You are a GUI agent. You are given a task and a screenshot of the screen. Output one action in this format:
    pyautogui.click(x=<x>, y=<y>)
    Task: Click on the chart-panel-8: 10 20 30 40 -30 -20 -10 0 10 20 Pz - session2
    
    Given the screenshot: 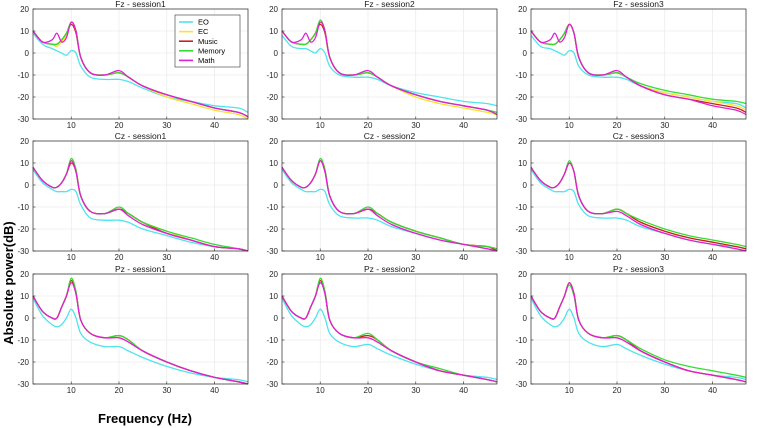 What is the action you would take?
    pyautogui.click(x=382, y=329)
    